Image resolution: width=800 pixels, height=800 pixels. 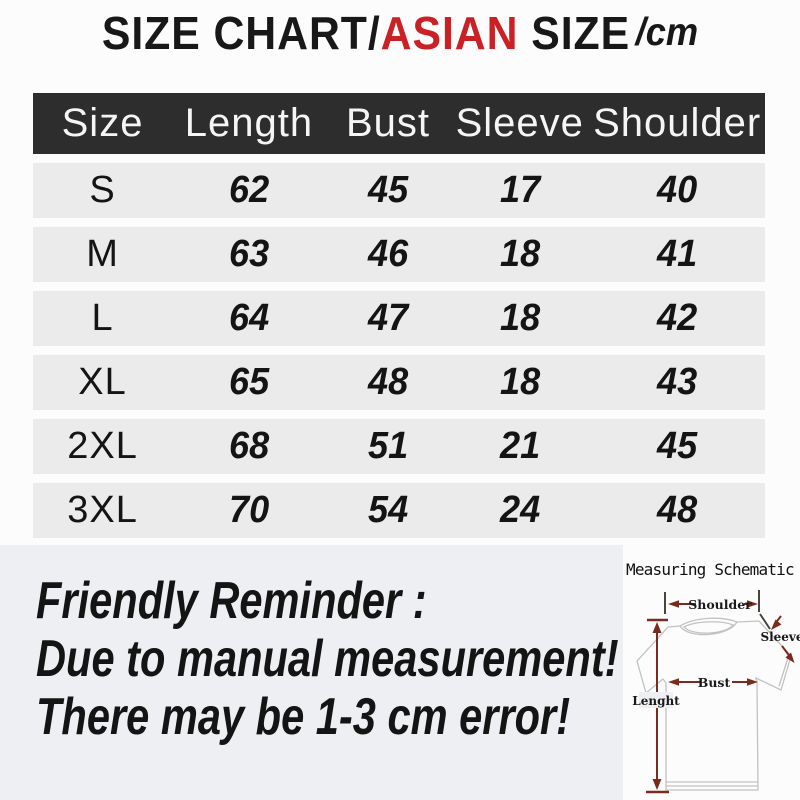 What do you see at coordinates (249, 382) in the screenshot?
I see `length-value: 65` at bounding box center [249, 382].